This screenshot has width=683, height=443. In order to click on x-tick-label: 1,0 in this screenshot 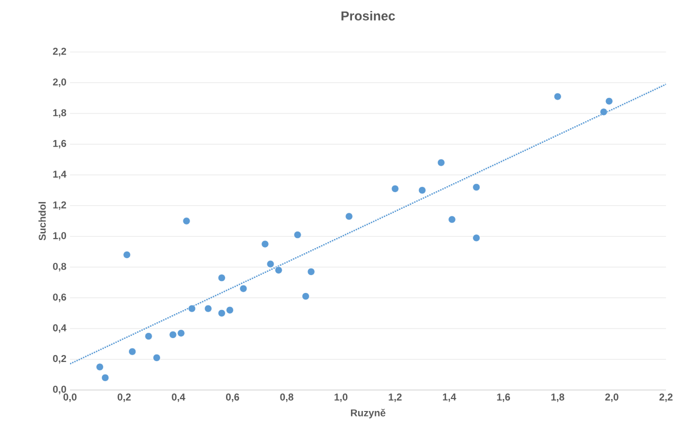, I will do `click(341, 398)`.